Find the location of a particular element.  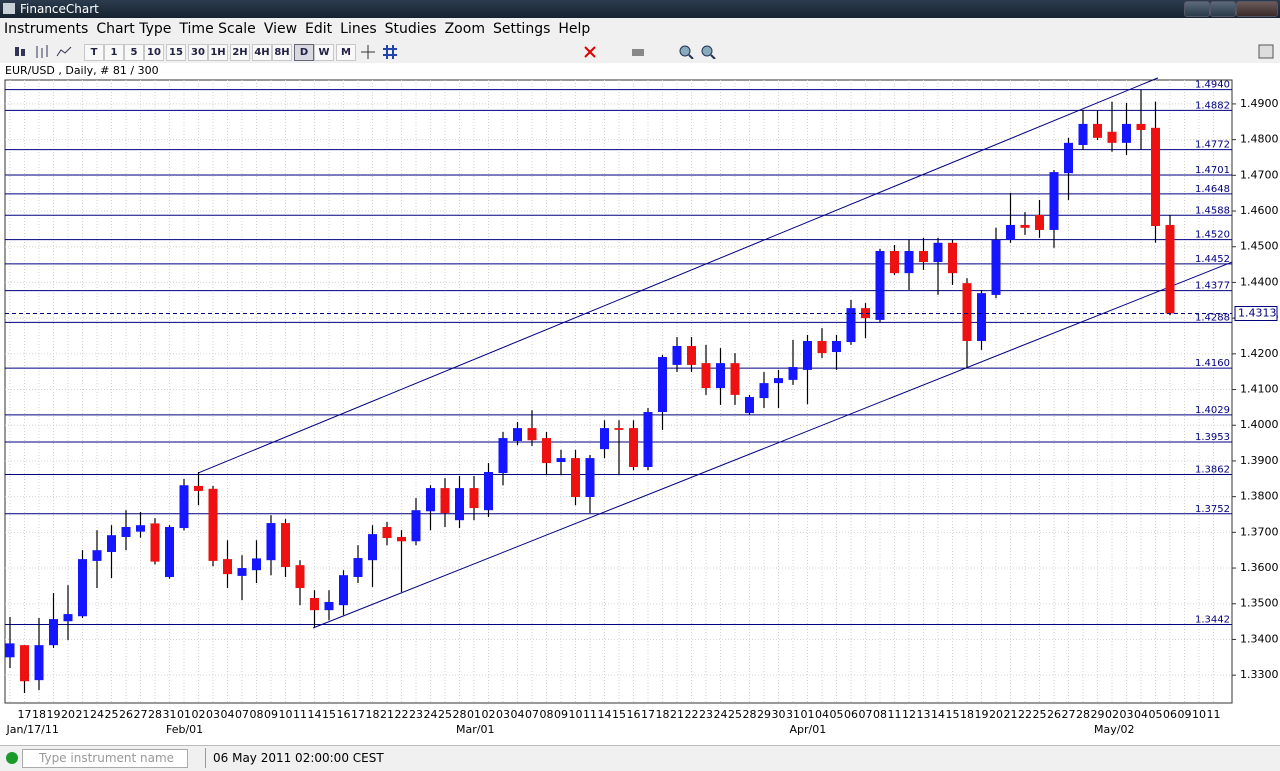

zoom-out-icon is located at coordinates (708, 51).